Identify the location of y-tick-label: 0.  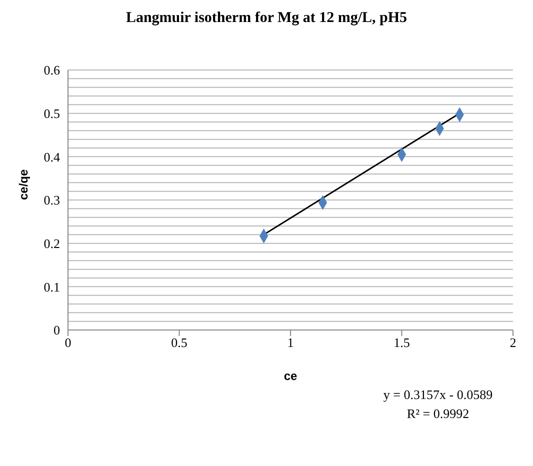
(57, 330).